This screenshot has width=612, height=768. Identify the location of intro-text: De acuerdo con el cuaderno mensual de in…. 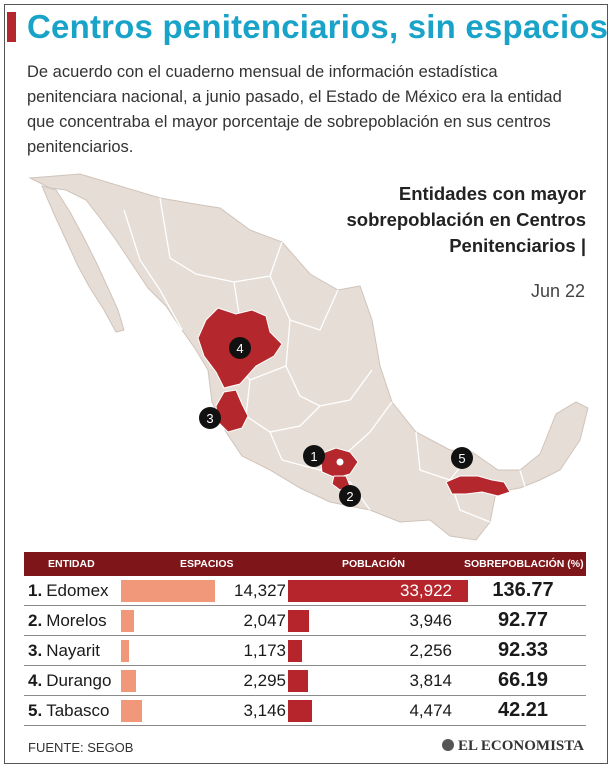
(294, 109).